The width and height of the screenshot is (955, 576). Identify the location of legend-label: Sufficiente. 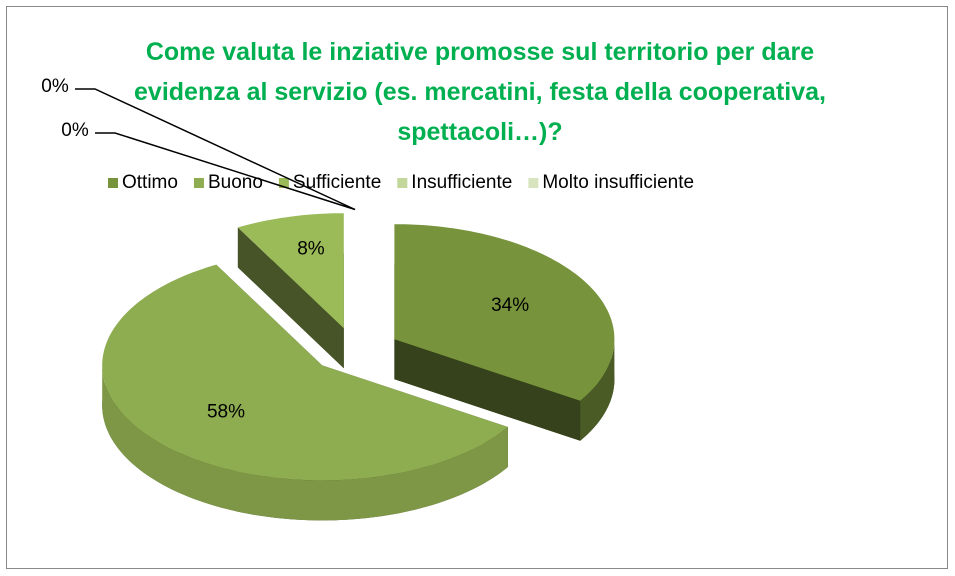
(337, 182).